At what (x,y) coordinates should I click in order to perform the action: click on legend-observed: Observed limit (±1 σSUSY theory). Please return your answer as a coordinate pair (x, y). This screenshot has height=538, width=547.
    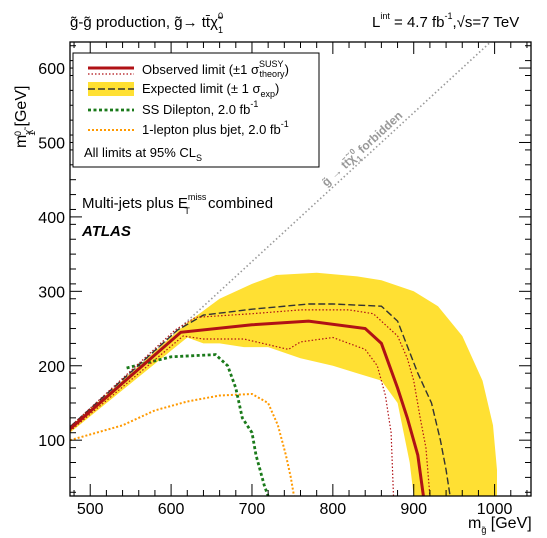
    Looking at the image, I should click on (188, 69).